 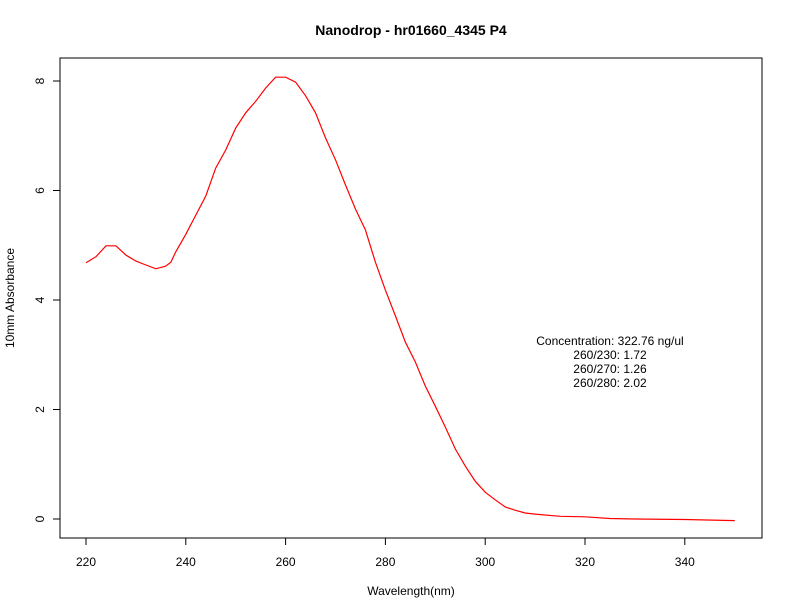 What do you see at coordinates (610, 383) in the screenshot?
I see `annotation-260-280: 260/280: 2.02` at bounding box center [610, 383].